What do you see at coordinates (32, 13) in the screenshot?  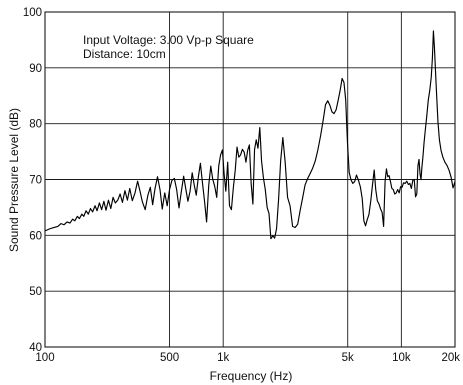 I see `y-tick-label: 100` at bounding box center [32, 13].